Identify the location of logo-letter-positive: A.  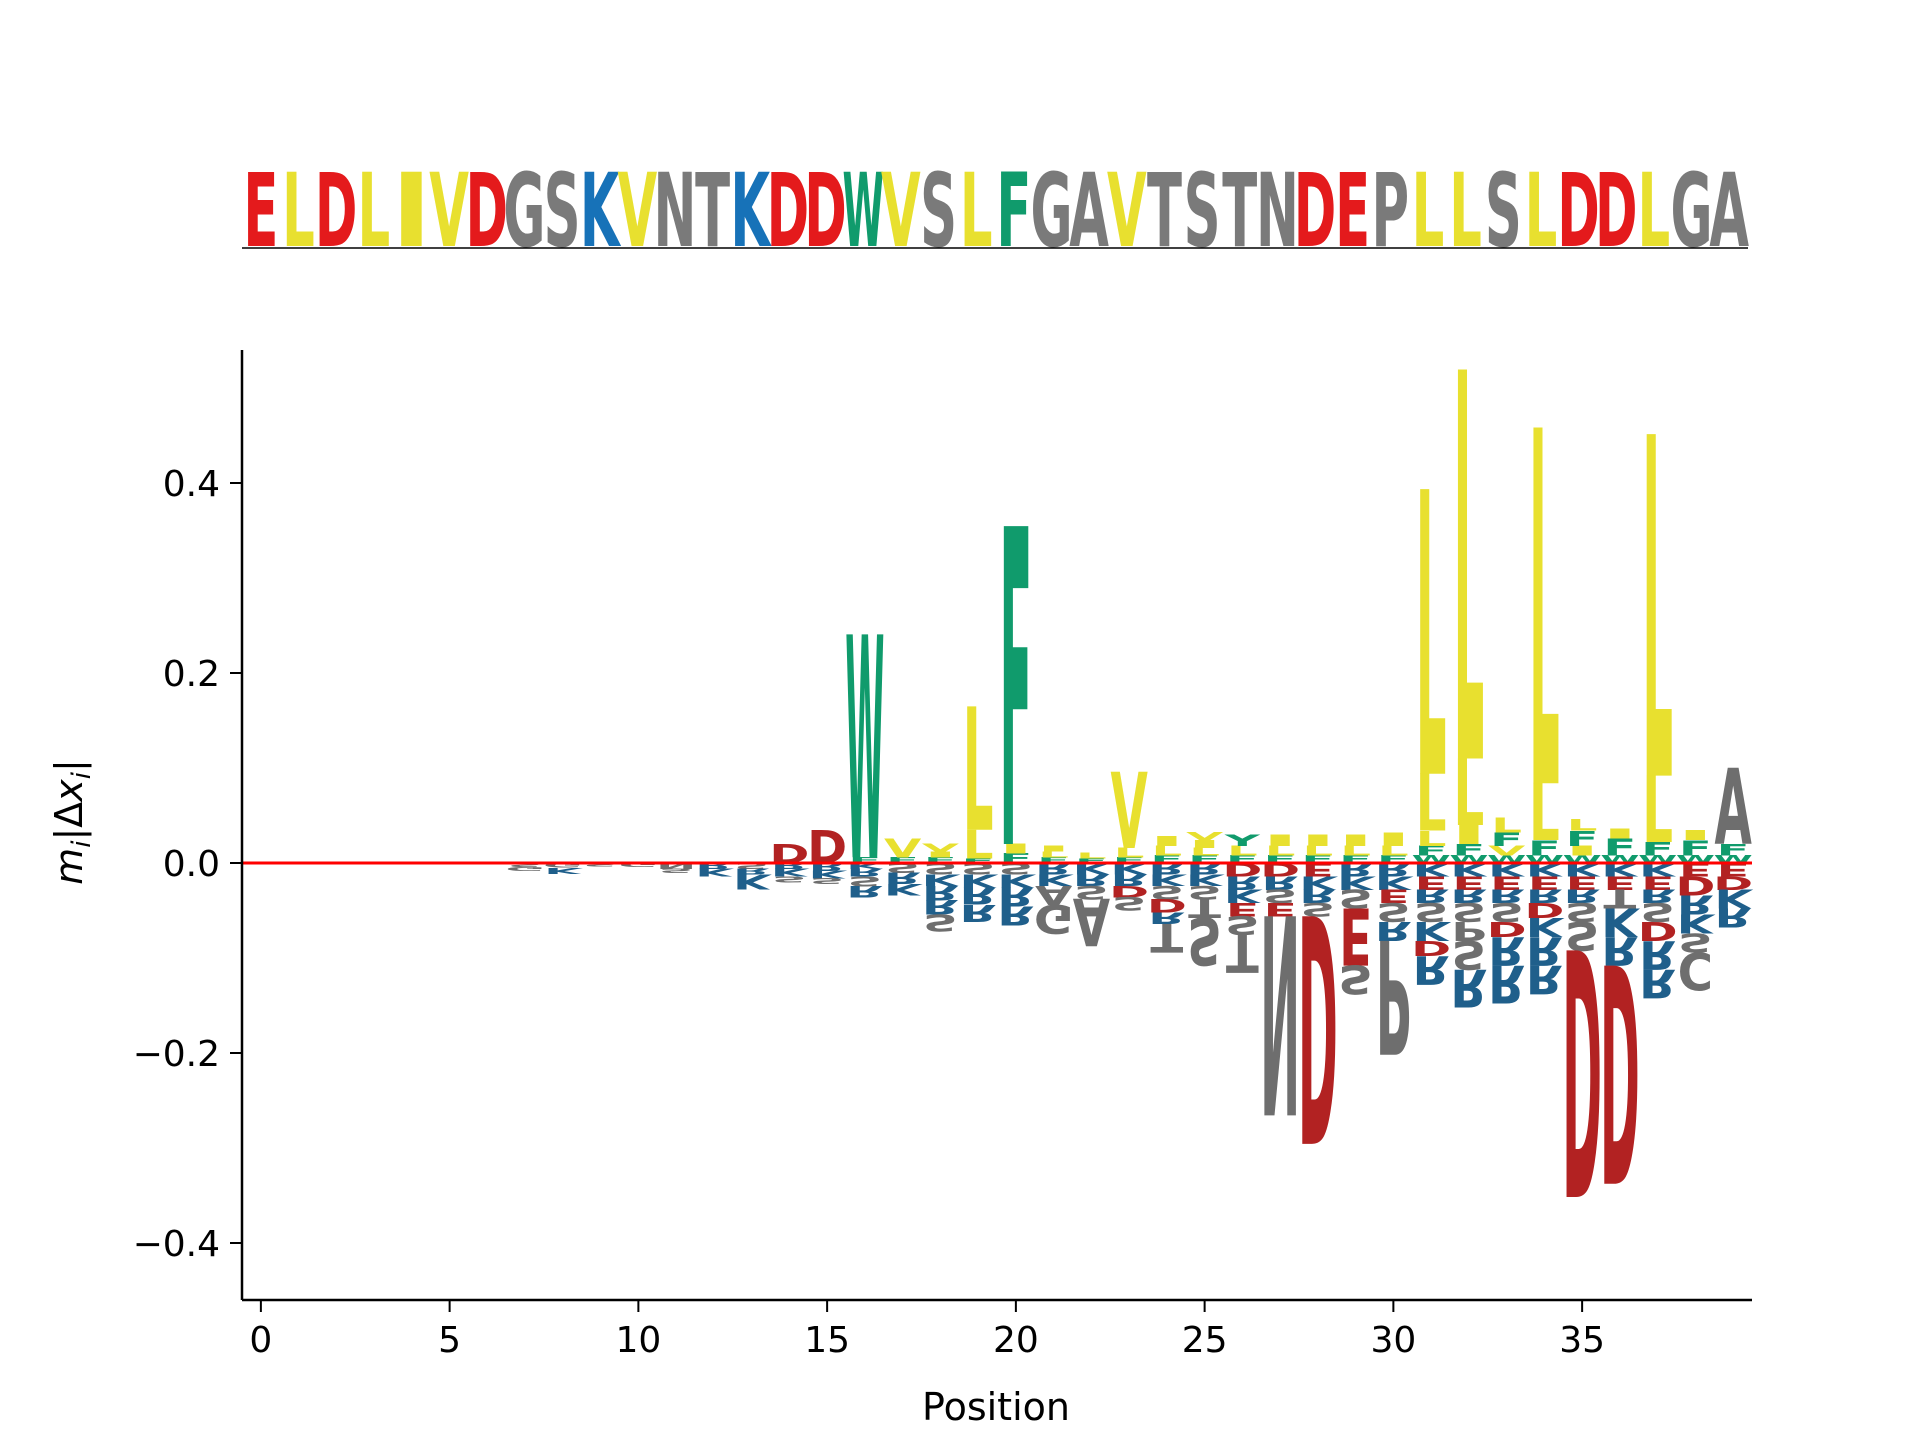
(1732, 809).